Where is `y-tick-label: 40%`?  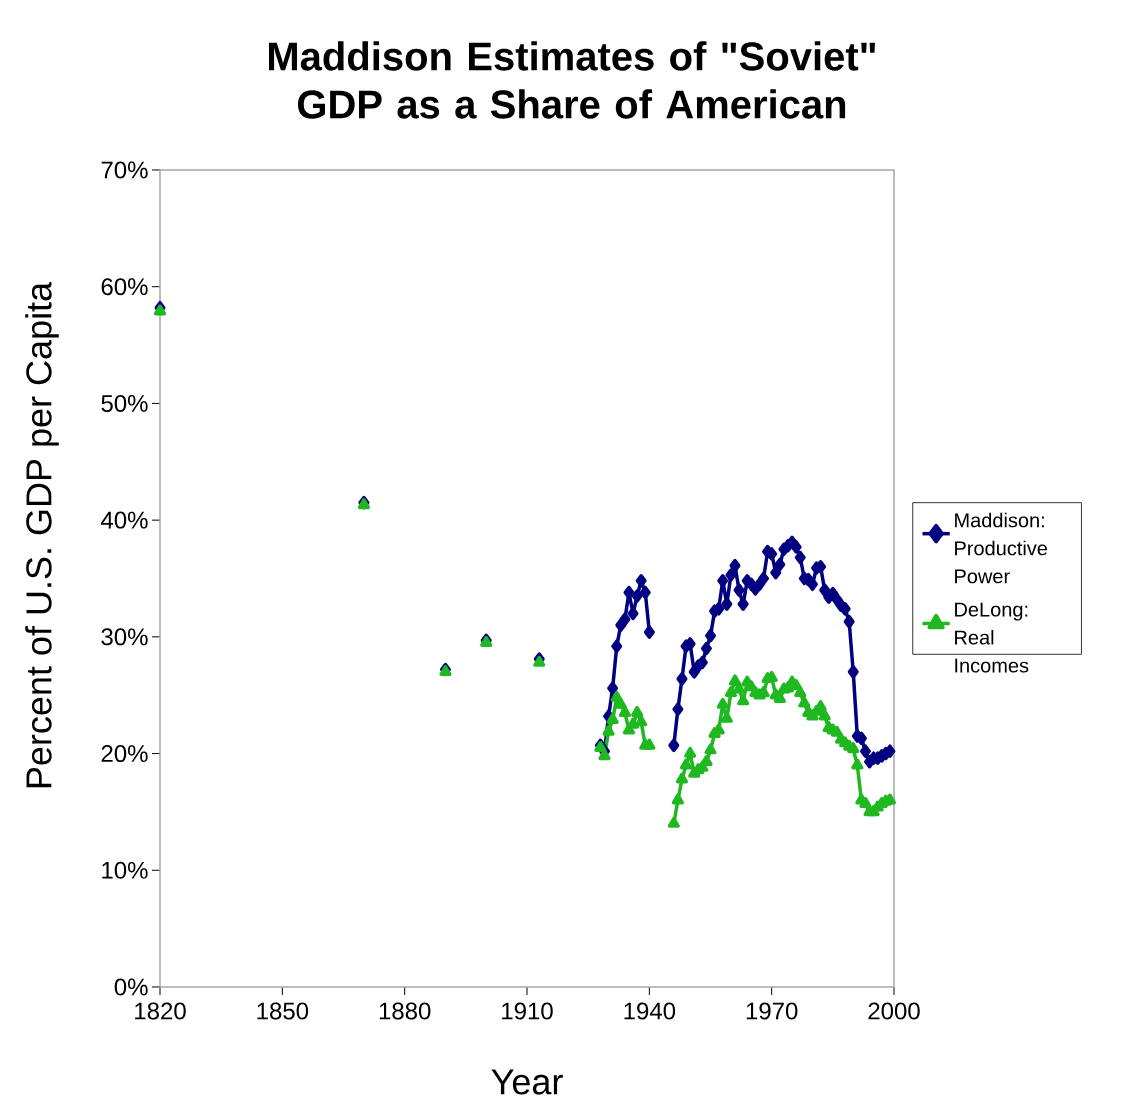 y-tick-label: 40% is located at coordinates (124, 520).